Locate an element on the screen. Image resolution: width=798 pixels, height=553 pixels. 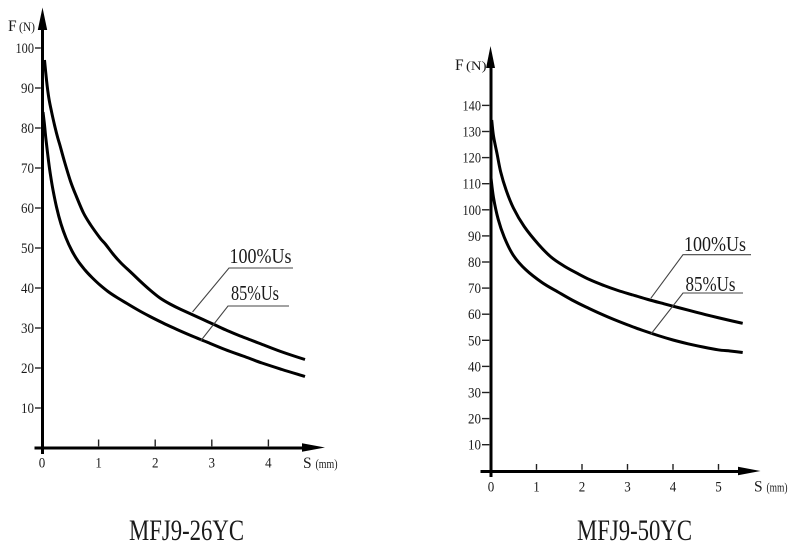
svg-text: 130 is located at coordinates (472, 133).